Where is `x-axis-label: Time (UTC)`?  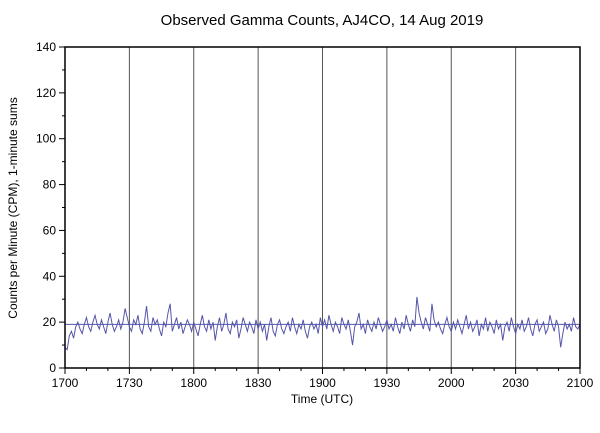
x-axis-label: Time (UTC) is located at coordinates (322, 399).